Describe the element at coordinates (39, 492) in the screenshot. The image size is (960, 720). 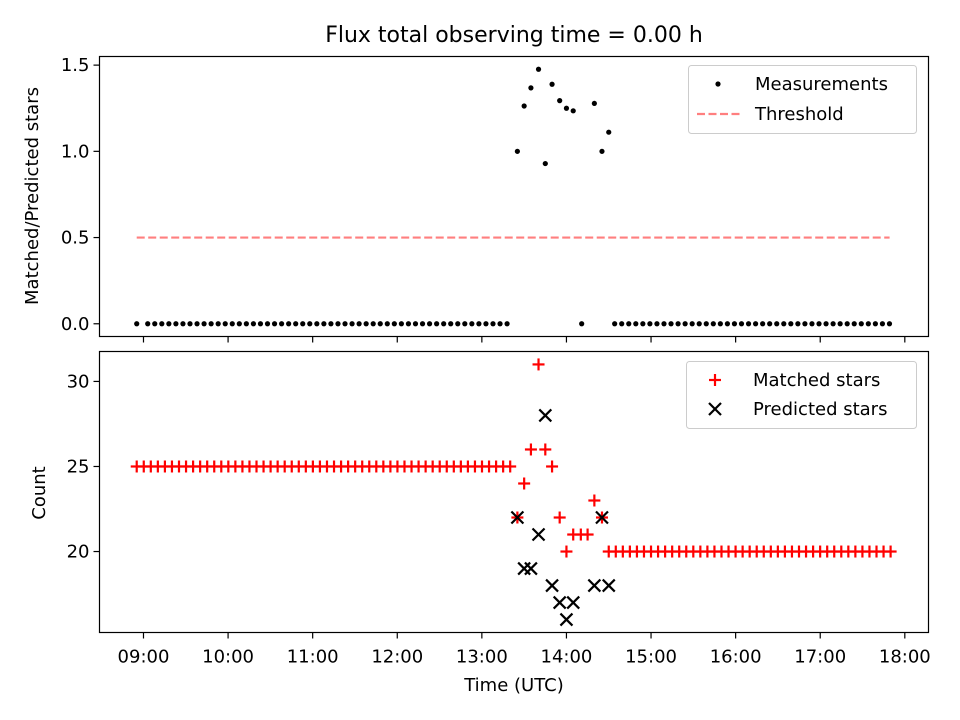
I see `bottom-panel-y-axis-label: Count` at that location.